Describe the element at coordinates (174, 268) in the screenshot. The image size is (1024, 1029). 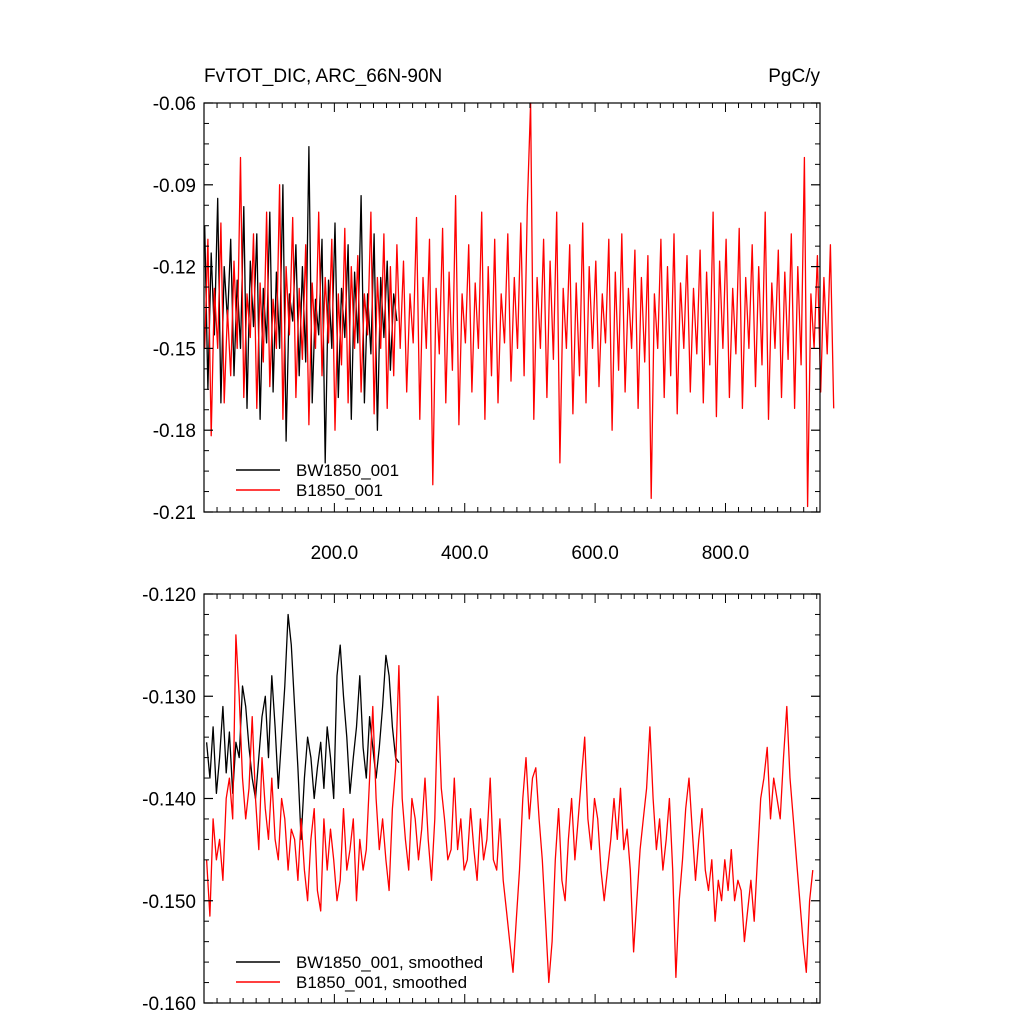
I see `top-y-tick-label: -0.12` at that location.